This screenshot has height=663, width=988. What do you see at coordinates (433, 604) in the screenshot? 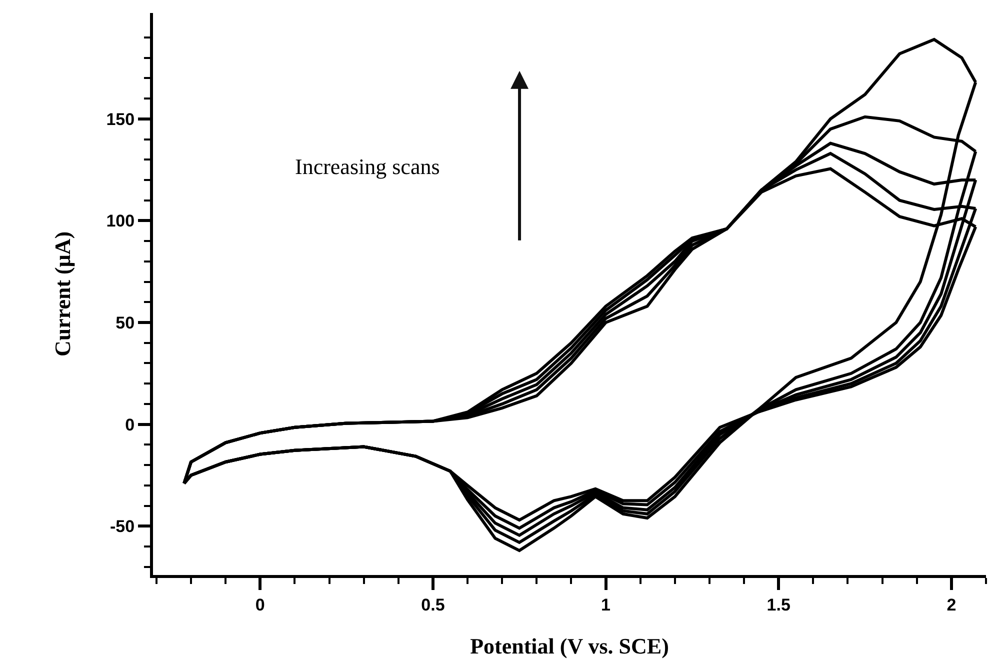
I see `x-tick-label: 0.5` at bounding box center [433, 604].